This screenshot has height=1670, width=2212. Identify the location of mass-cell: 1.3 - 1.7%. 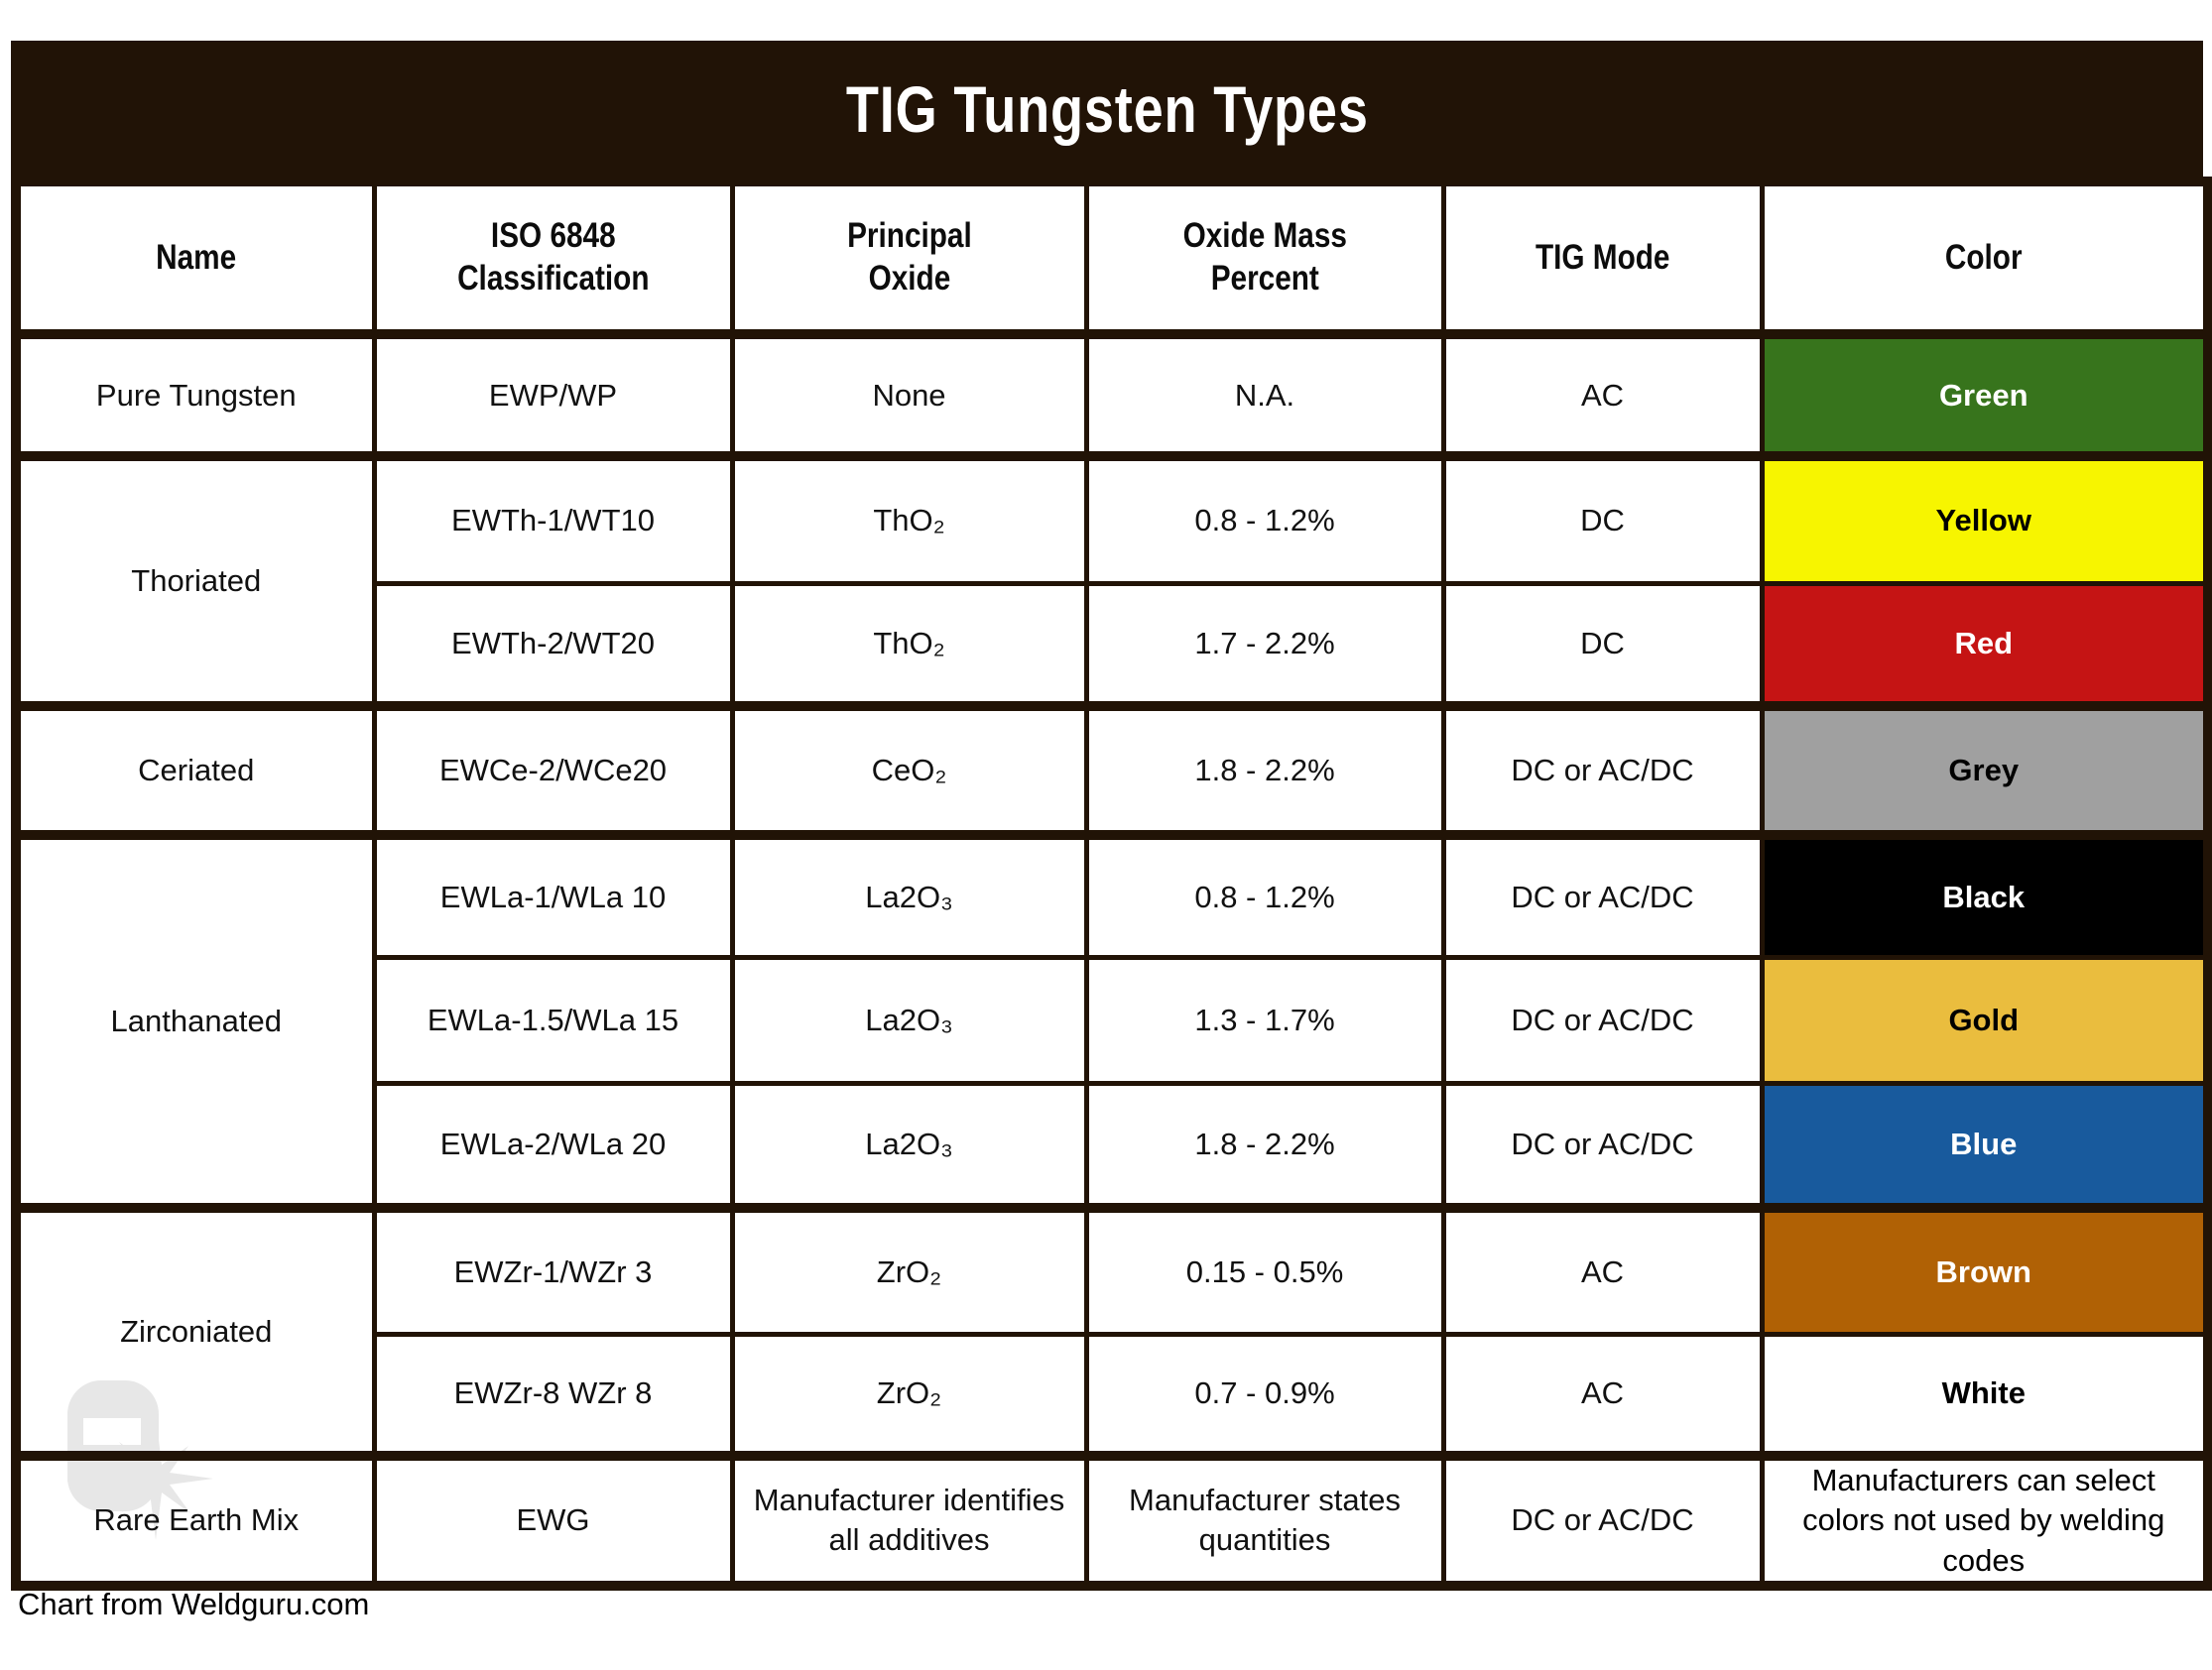
(1264, 1020).